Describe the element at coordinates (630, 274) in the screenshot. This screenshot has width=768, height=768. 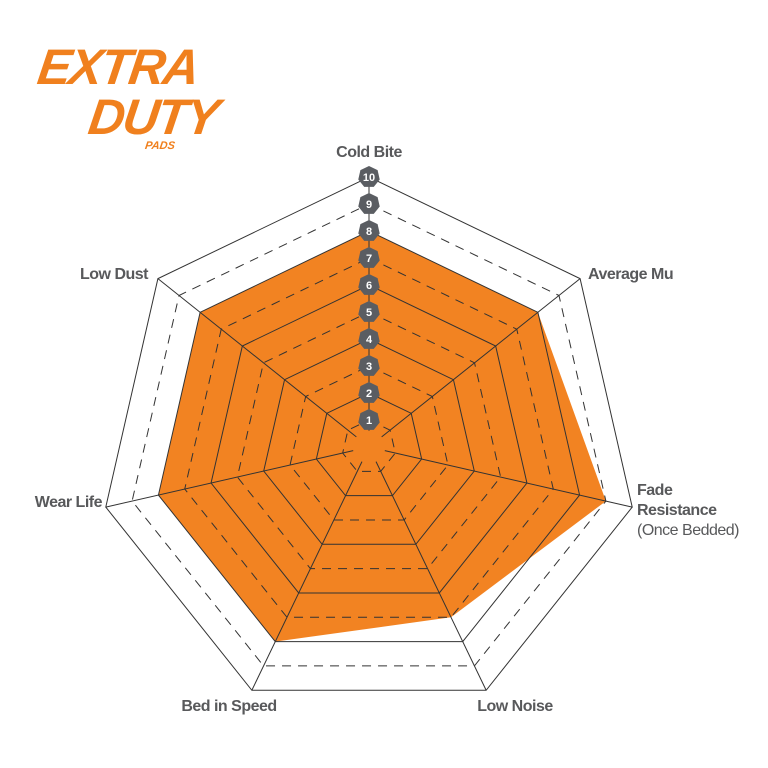
I see `axis-label: Average Mu` at that location.